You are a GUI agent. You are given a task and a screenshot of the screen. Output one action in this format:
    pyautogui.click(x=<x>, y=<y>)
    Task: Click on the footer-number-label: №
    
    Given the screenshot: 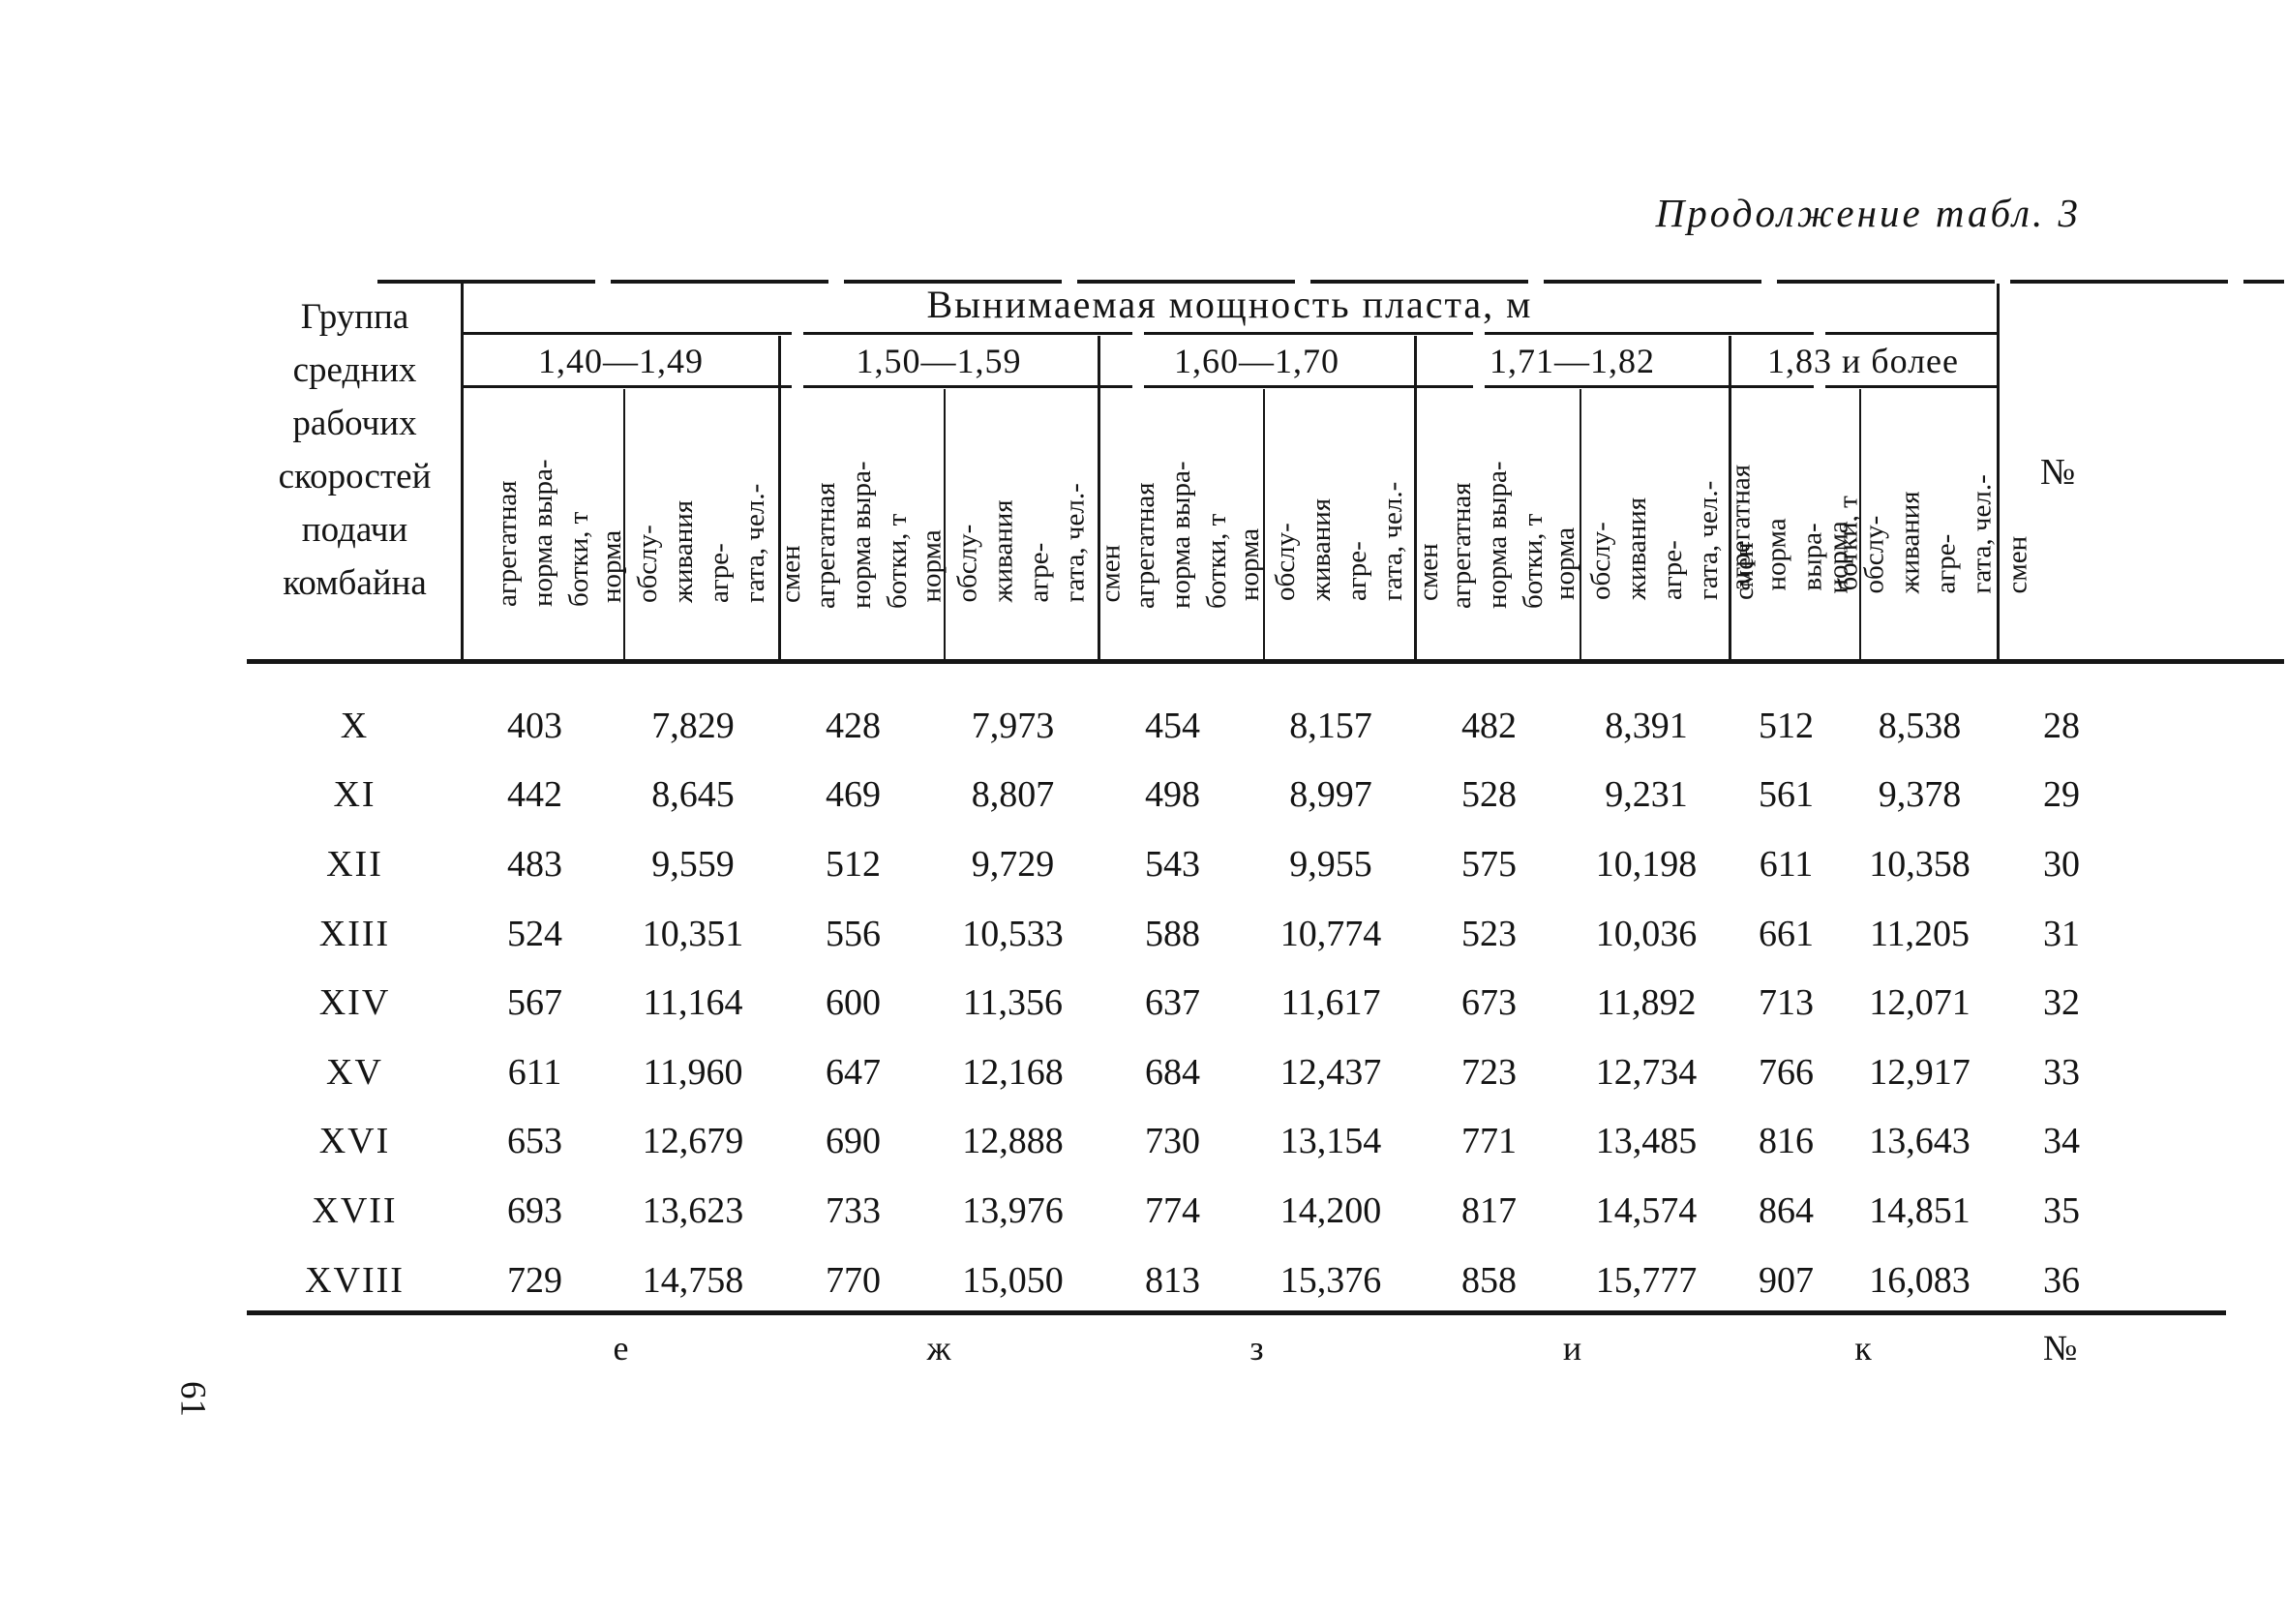 What is the action you would take?
    pyautogui.click(x=2060, y=1348)
    